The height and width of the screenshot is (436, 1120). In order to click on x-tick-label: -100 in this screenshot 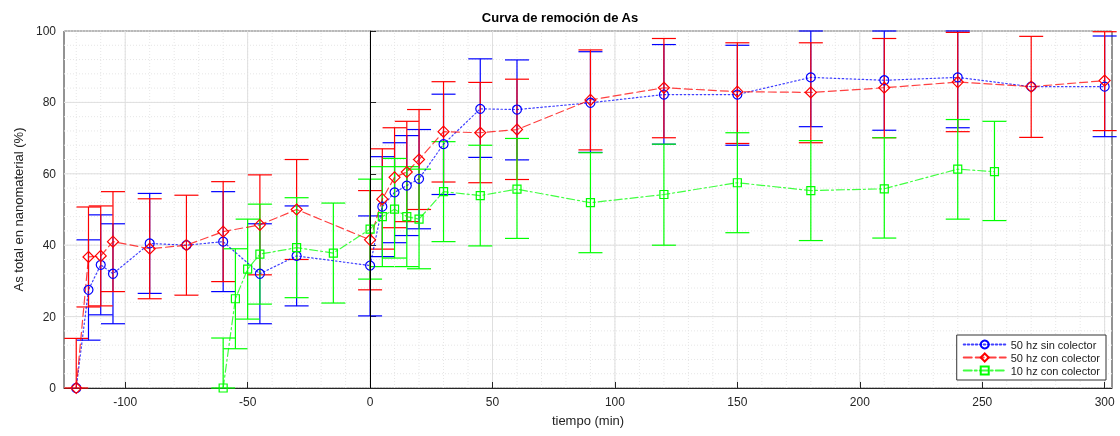, I will do `click(125, 402)`.